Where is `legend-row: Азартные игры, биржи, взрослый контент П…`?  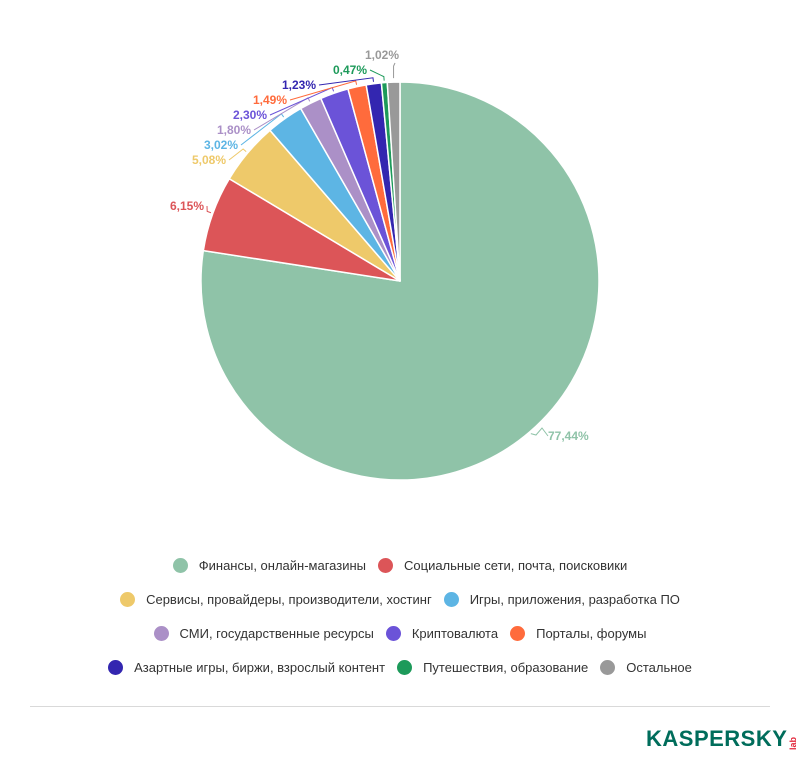 legend-row: Азартные игры, биржи, взрослый контент П… is located at coordinates (400, 667).